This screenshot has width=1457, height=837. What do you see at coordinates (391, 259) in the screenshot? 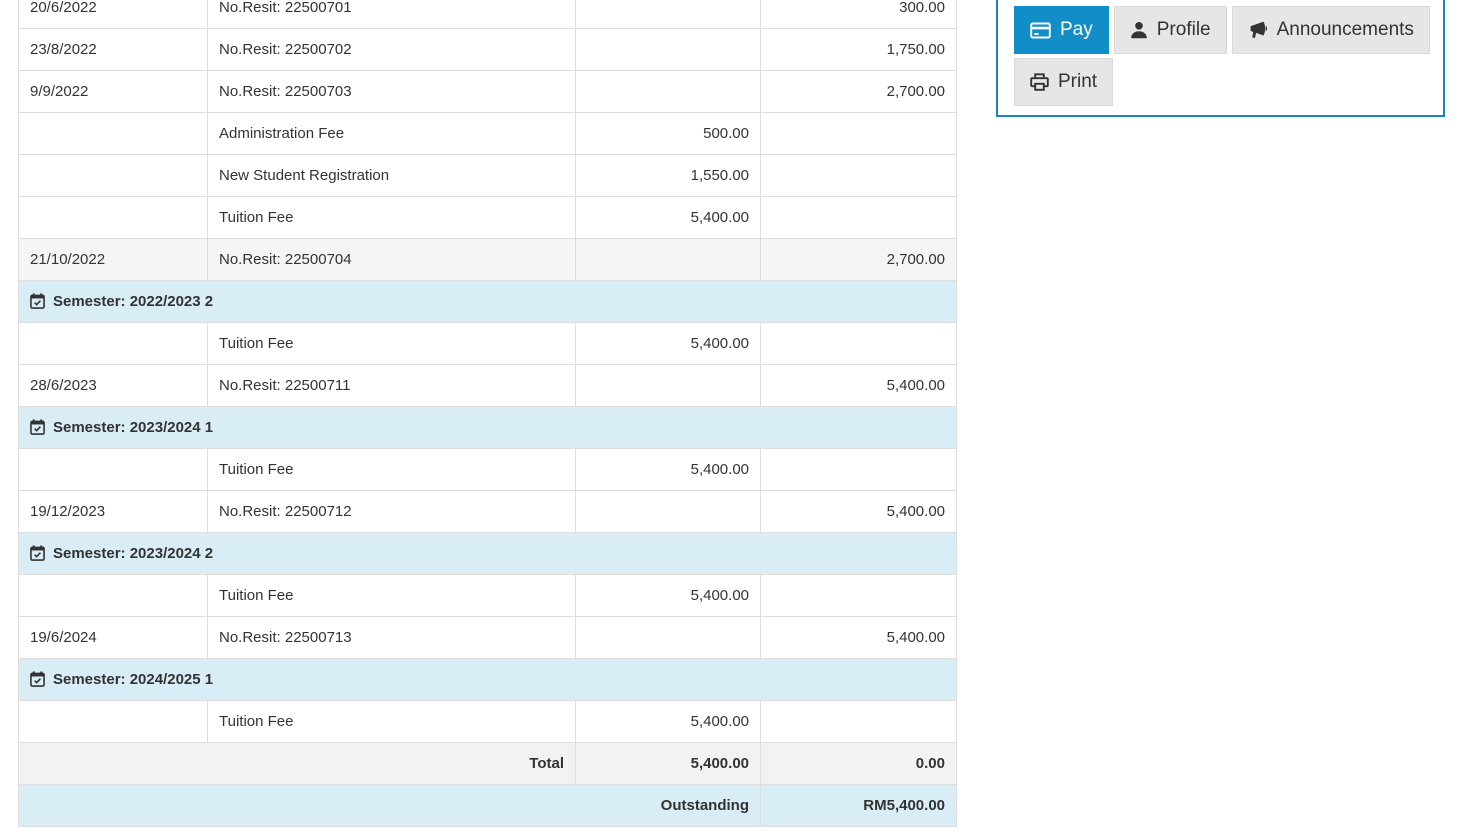
I see `description-cell: No.Resit: 22500704` at bounding box center [391, 259].